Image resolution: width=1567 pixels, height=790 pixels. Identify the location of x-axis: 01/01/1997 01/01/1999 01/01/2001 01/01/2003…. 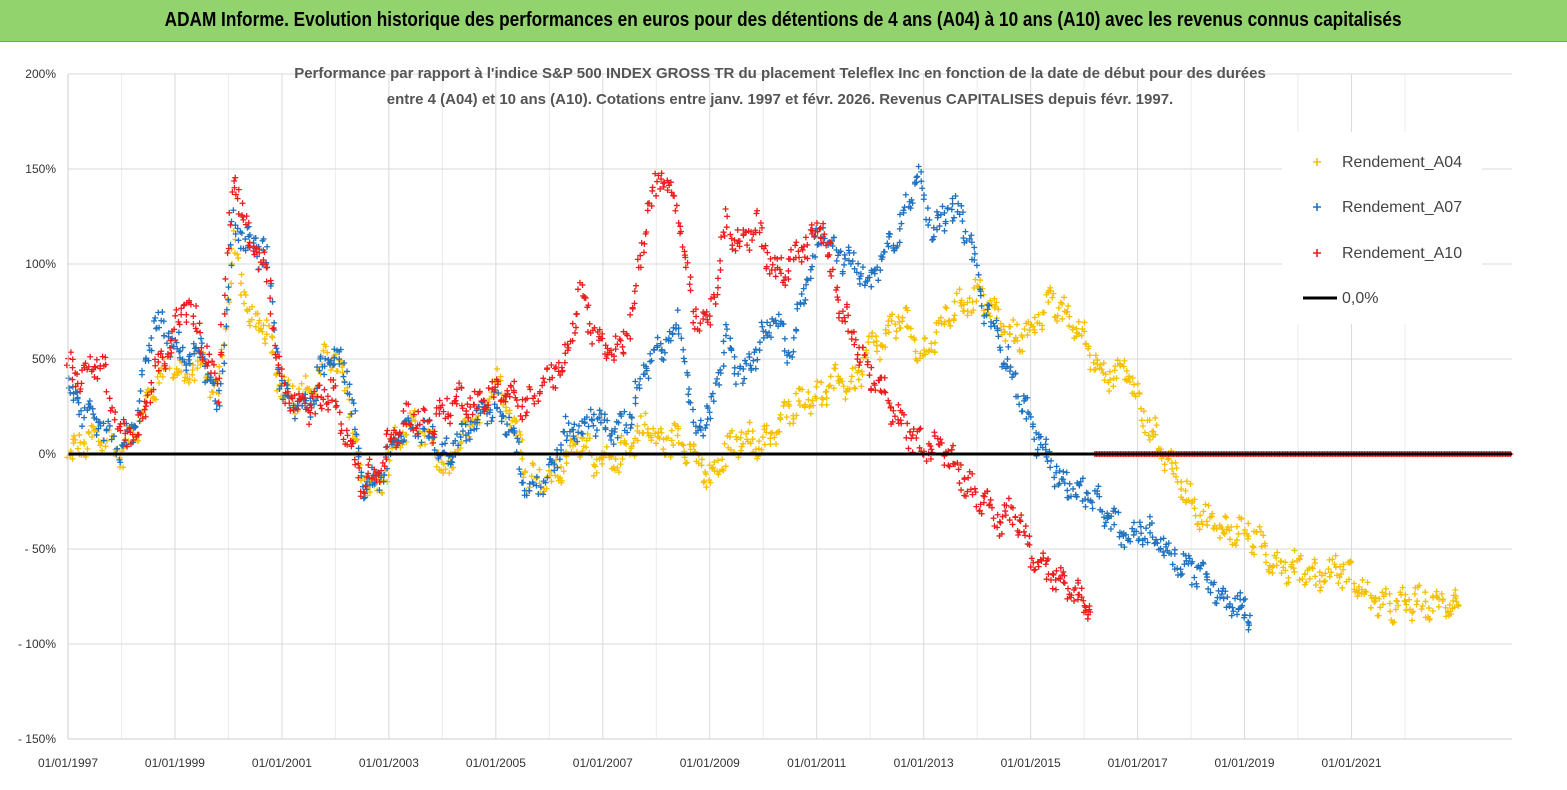
(775, 754).